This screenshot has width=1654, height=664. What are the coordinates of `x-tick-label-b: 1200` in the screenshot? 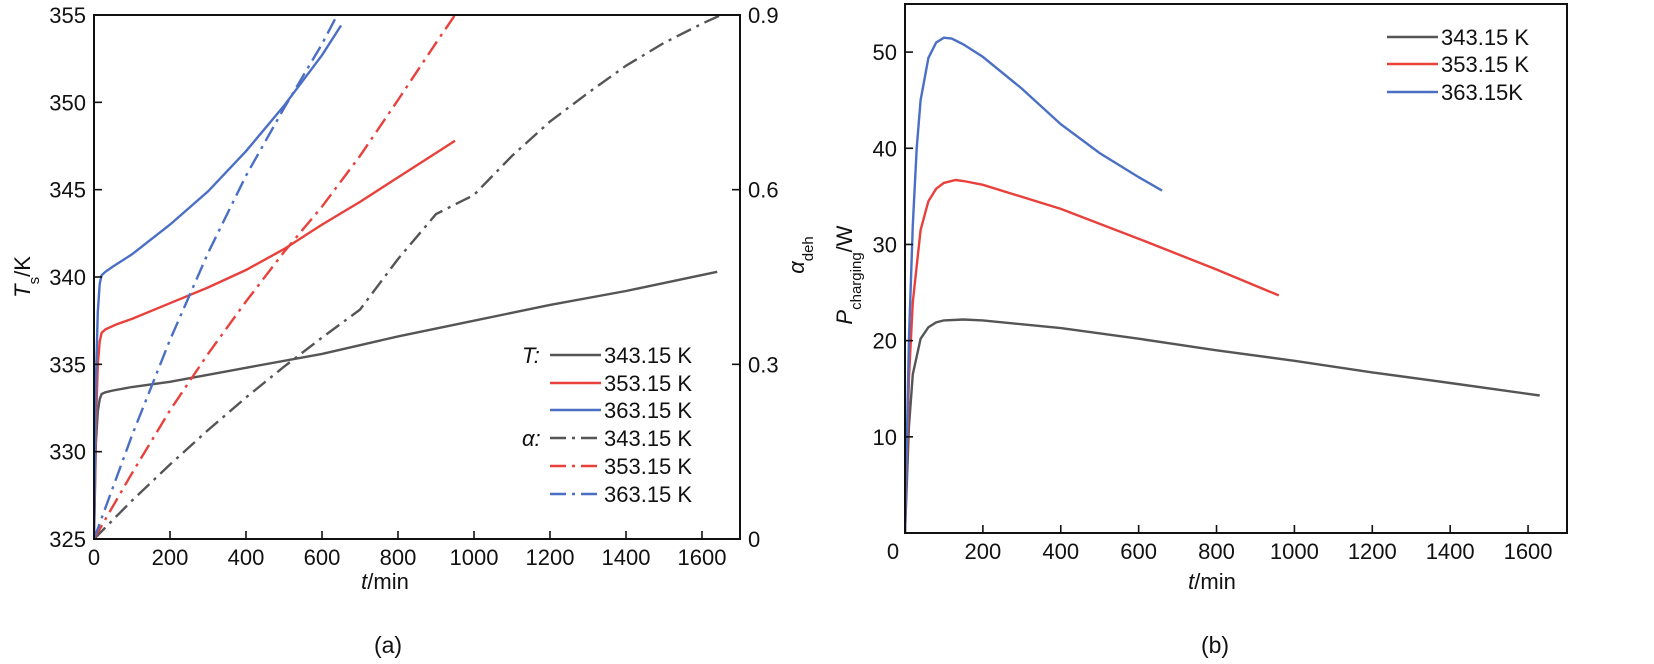 It's located at (1372, 551).